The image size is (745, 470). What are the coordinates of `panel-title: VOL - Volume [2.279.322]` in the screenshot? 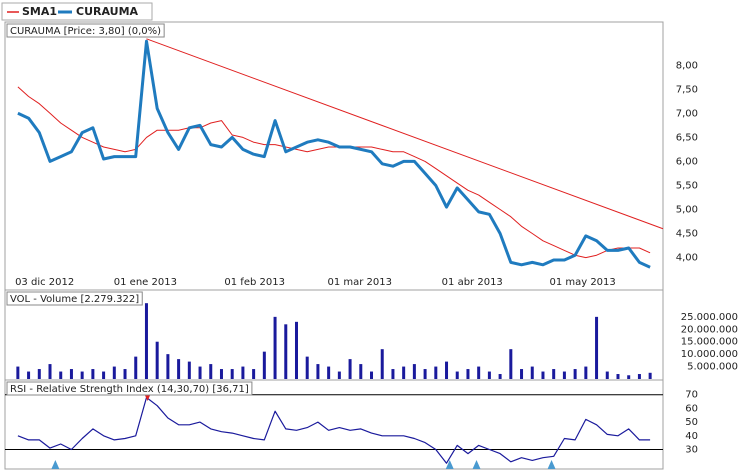 It's located at (74, 299).